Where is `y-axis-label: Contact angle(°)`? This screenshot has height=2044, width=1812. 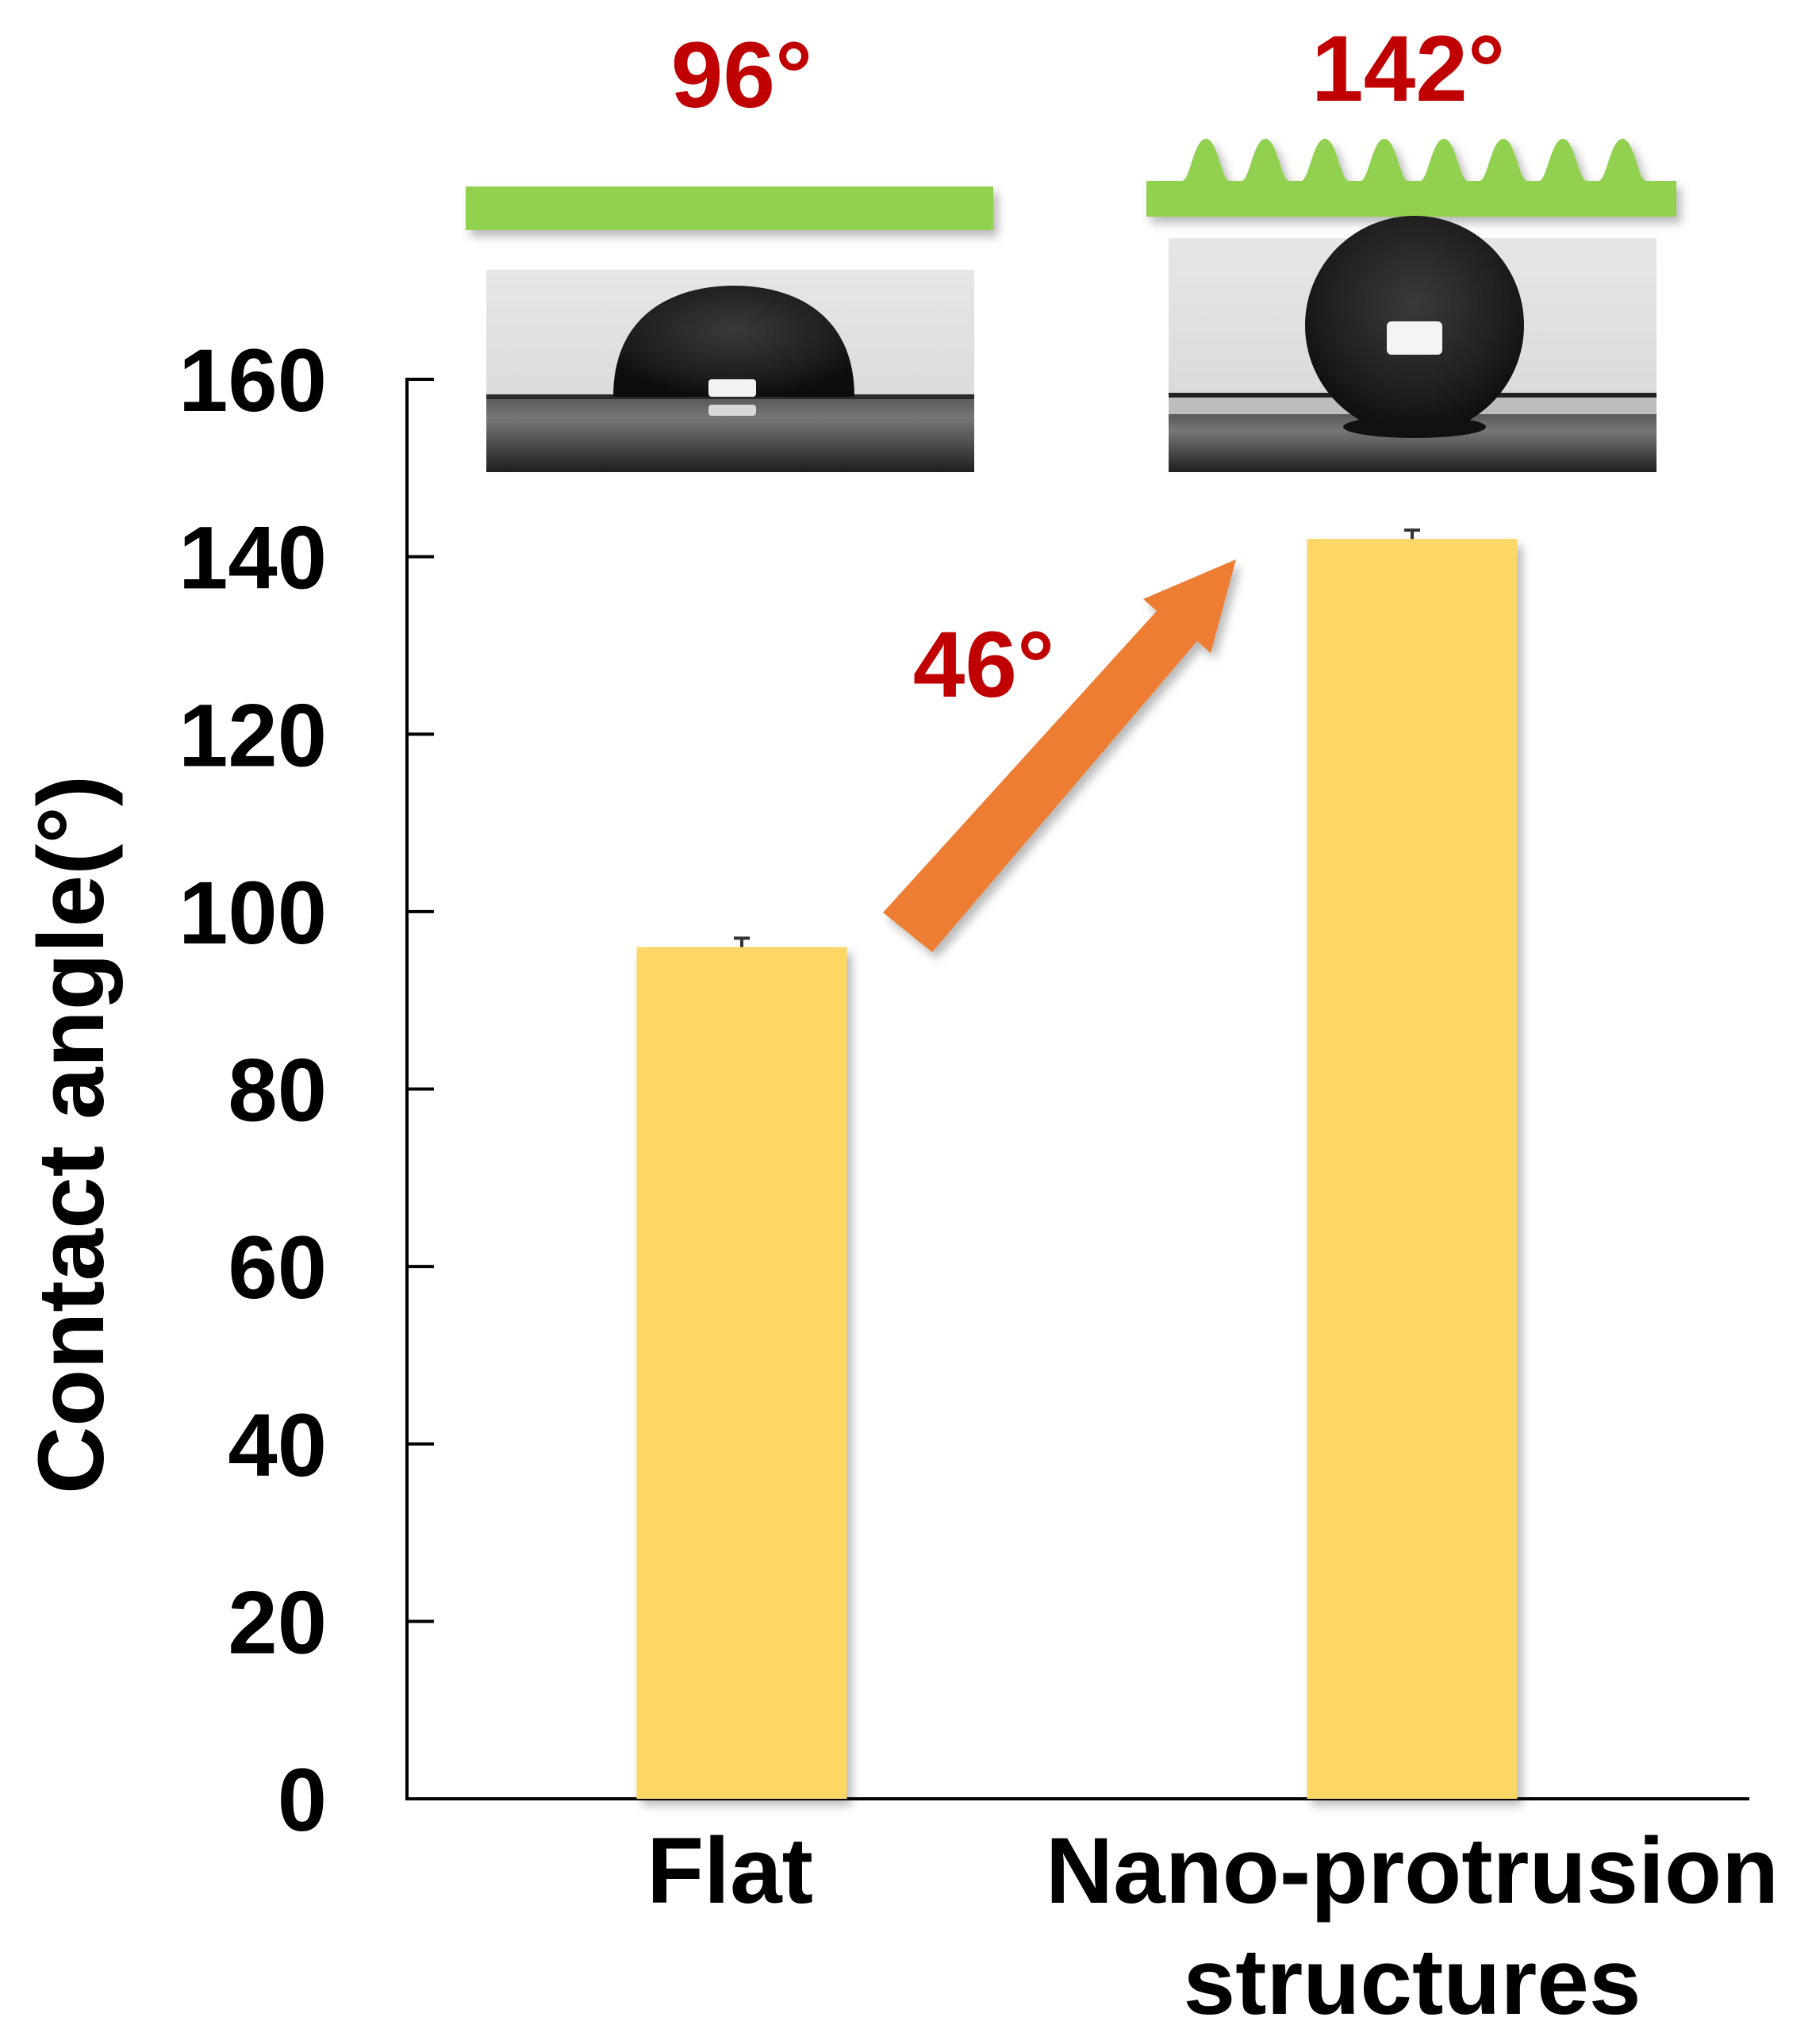 y-axis-label: Contact angle(°) is located at coordinates (71, 1134).